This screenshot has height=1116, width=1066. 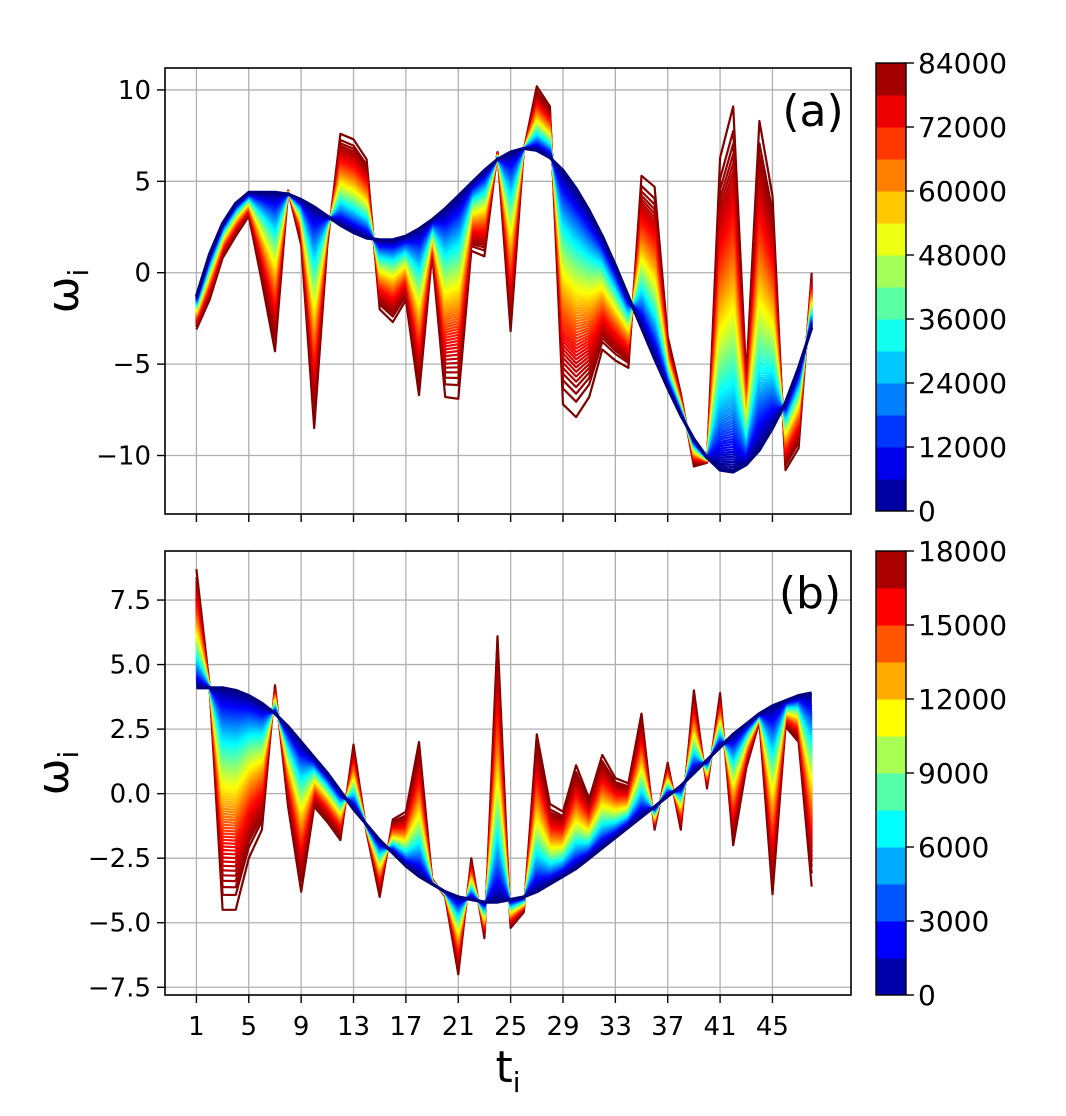 I want to click on panel-a-y-ticks: 10 5 0 −5 −10, so click(x=130, y=274).